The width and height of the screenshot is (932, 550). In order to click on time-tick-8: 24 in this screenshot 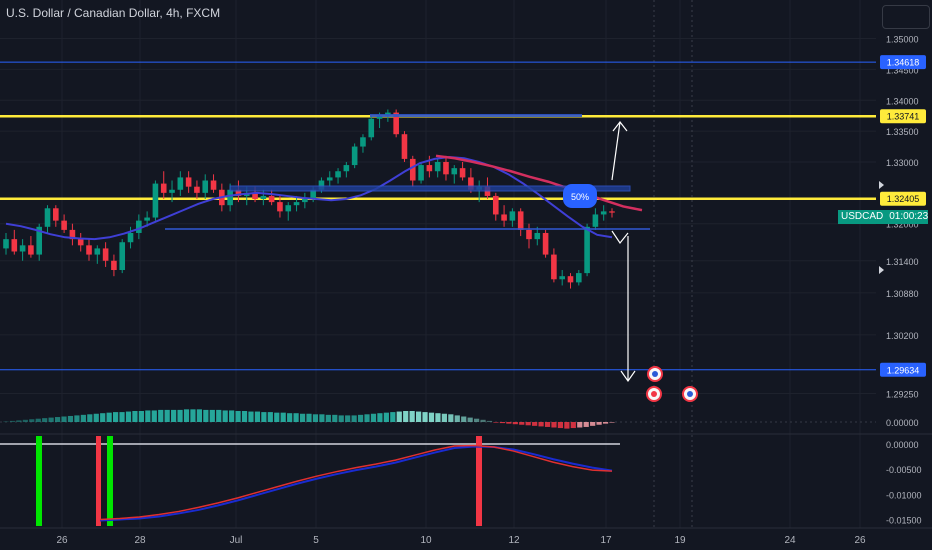, I will do `click(790, 540)`.